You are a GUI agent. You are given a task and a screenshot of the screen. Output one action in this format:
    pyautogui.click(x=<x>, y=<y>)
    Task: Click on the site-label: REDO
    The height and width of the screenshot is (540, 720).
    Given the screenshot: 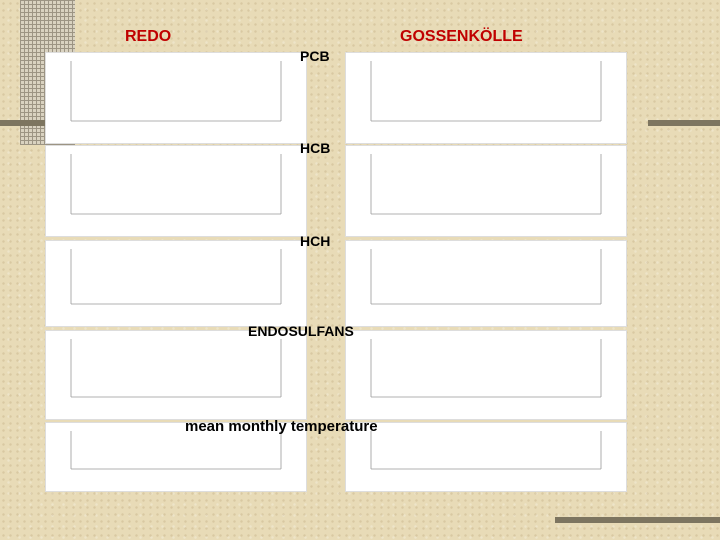 What is the action you would take?
    pyautogui.click(x=148, y=36)
    